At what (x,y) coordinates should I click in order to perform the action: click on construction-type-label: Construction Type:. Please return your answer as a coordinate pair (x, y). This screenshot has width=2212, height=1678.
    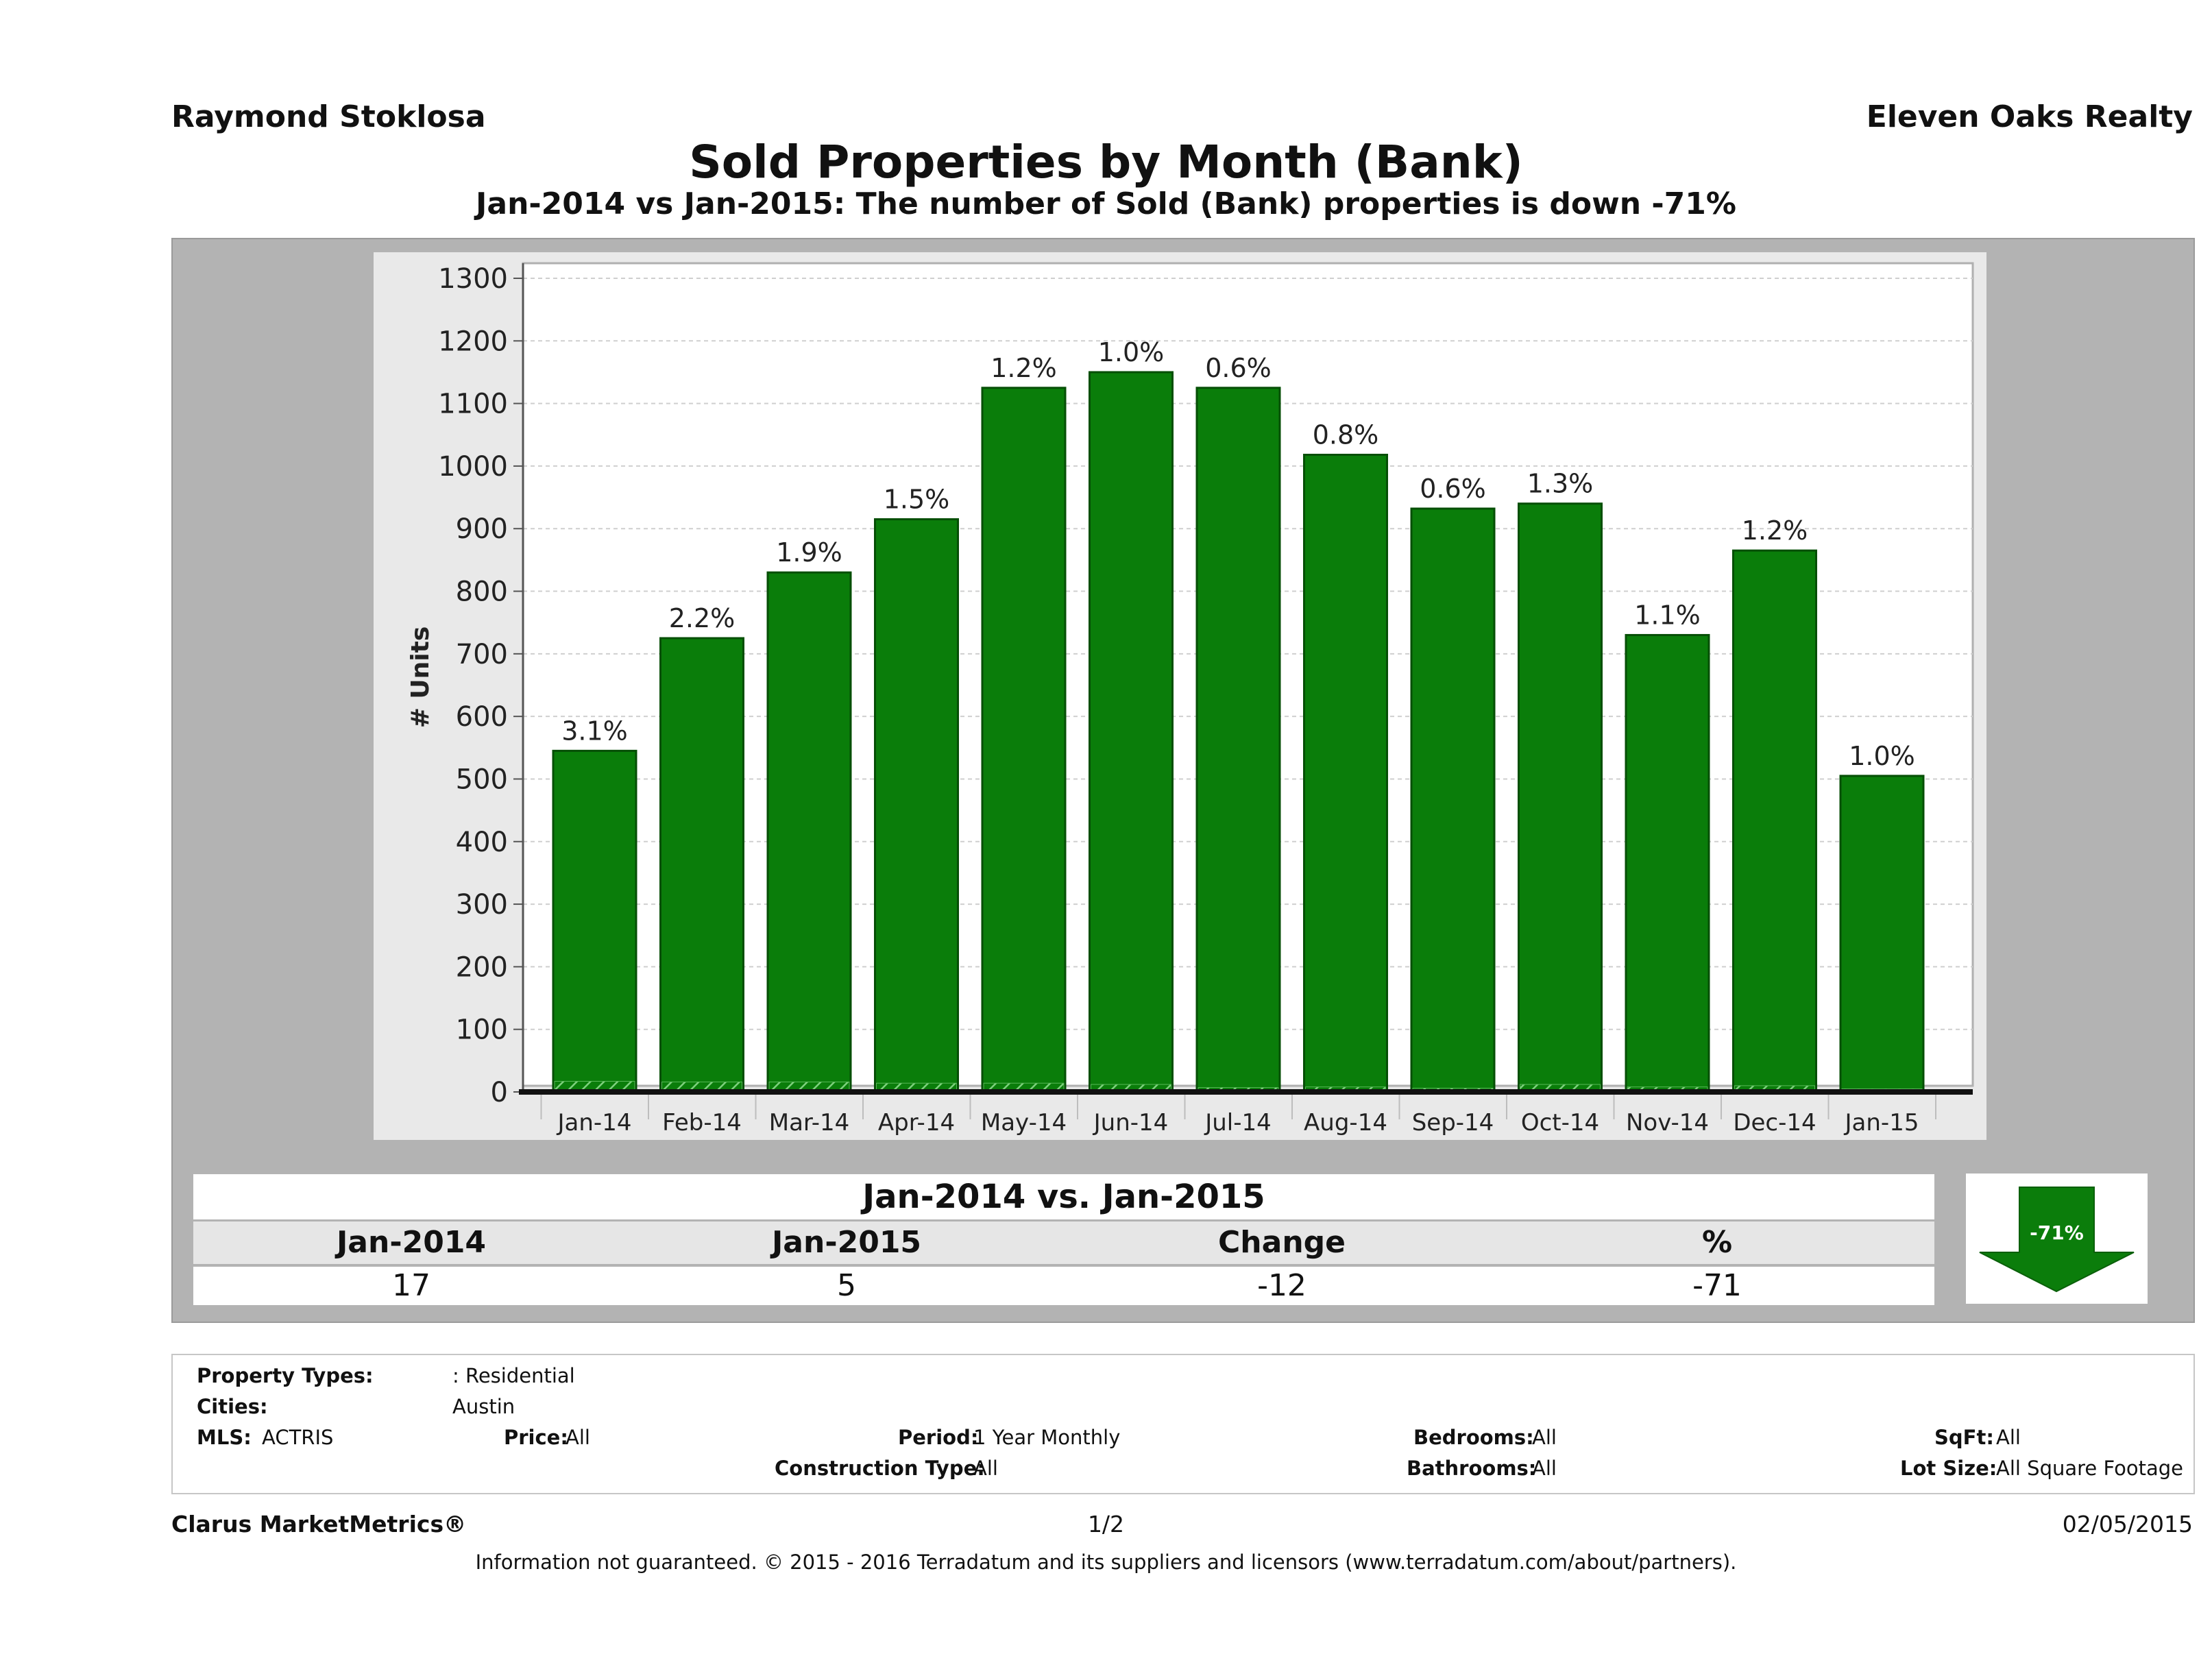
    Looking at the image, I should click on (880, 1468).